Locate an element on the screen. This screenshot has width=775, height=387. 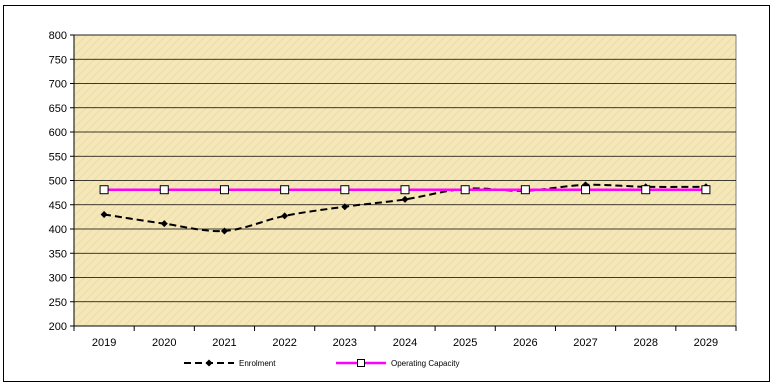
x-tick-label: 2024 is located at coordinates (405, 343).